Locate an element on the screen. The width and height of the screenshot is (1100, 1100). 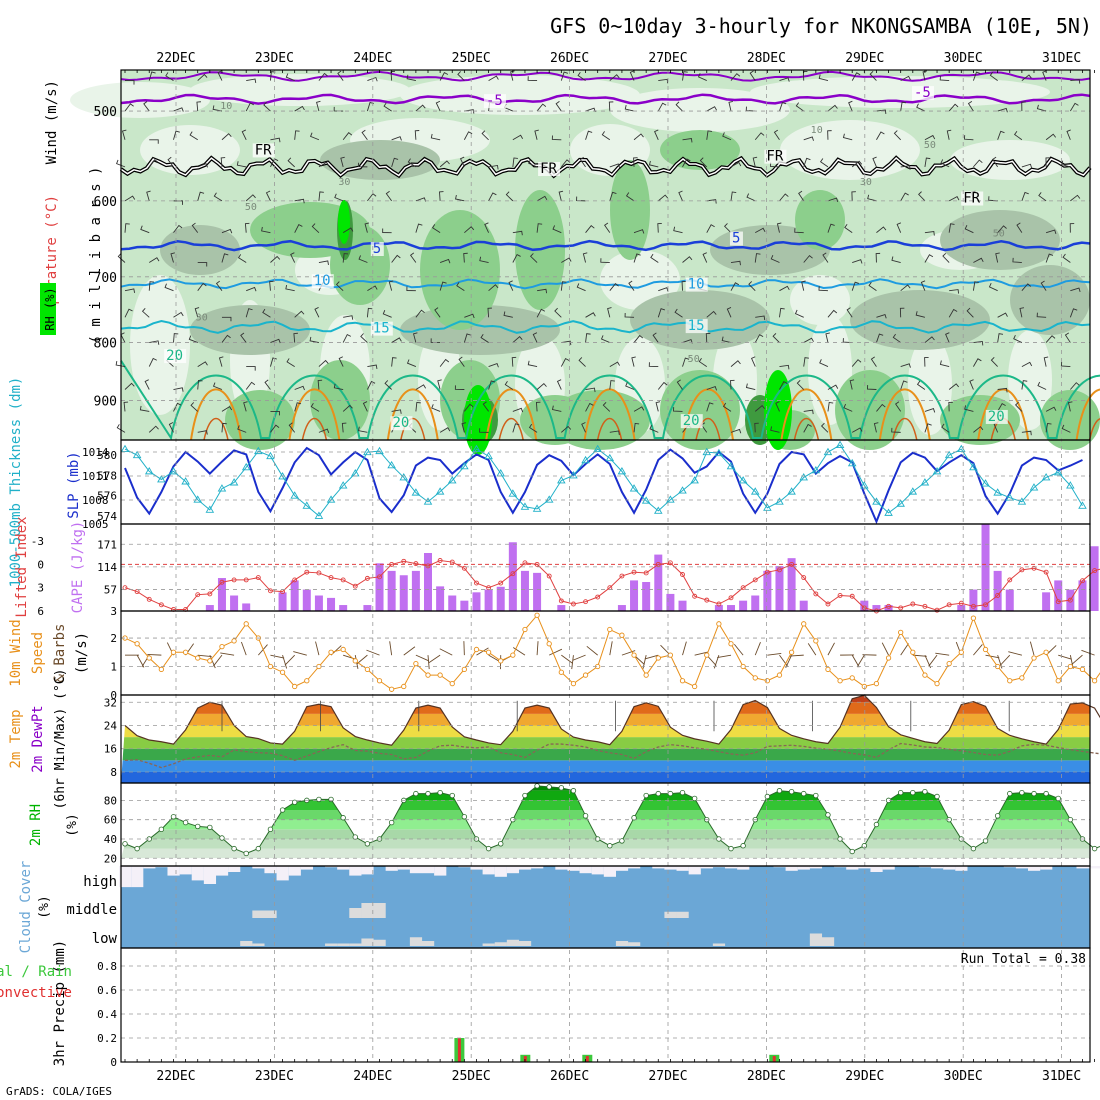
isotherm-label: -5 is located at coordinates (922, 93).